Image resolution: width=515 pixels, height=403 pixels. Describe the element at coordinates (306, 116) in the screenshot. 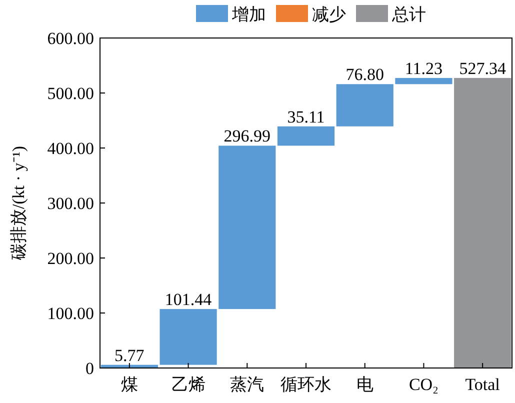

I see `data-label: 35.11` at that location.